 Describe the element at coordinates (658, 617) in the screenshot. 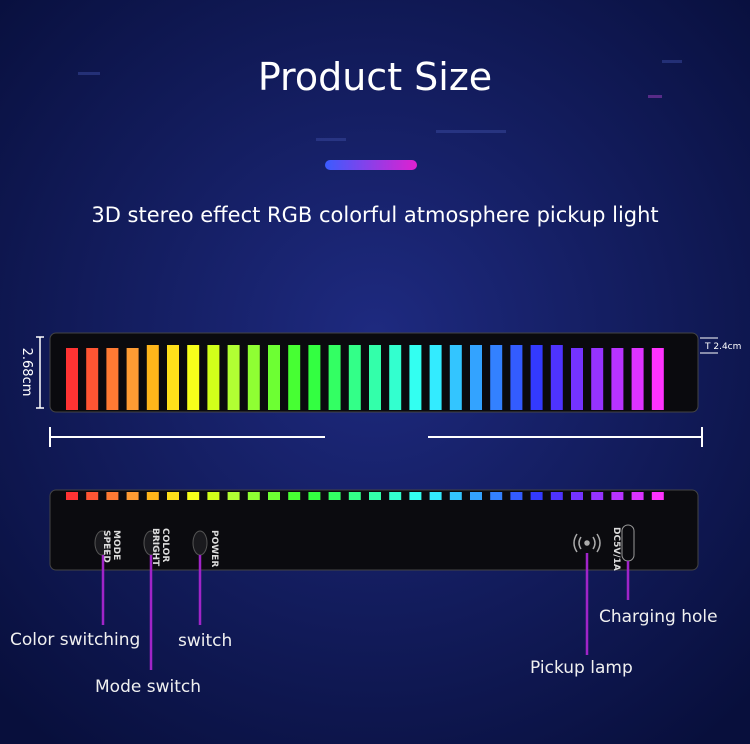

I see `callout-label: Charging hole` at that location.